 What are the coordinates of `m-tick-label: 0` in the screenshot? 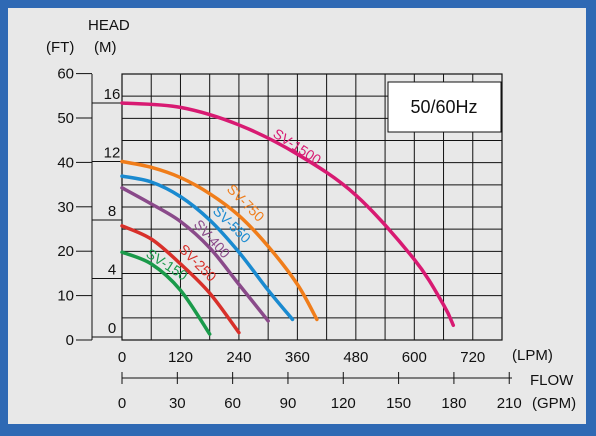 It's located at (112, 328).